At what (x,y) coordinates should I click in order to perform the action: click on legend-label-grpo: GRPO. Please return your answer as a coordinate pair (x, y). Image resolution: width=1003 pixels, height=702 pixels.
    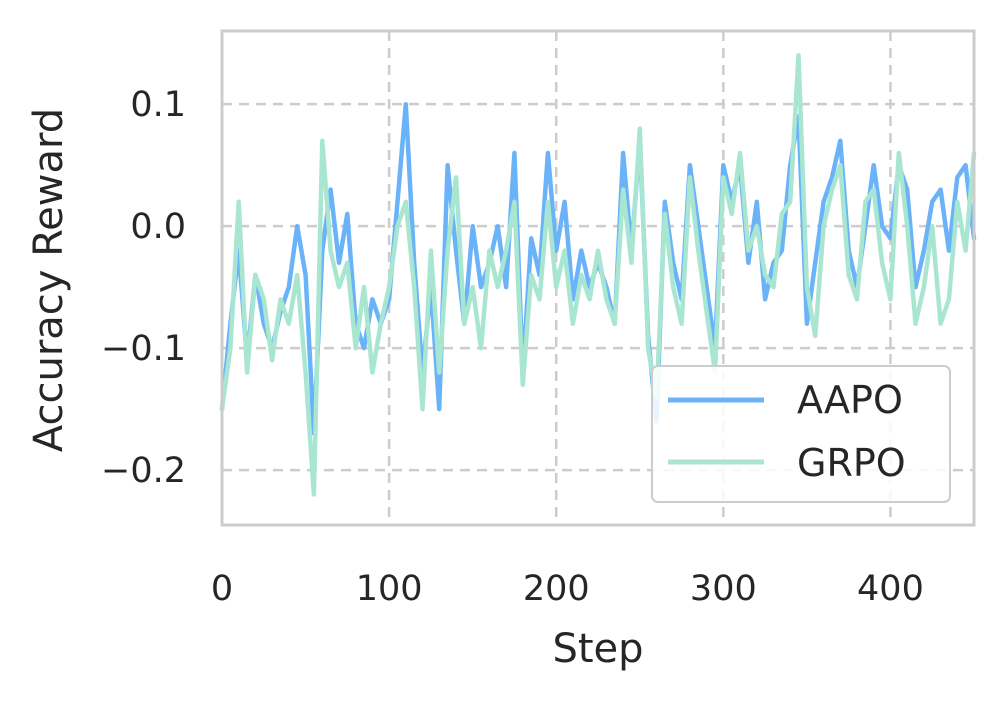
    Looking at the image, I should click on (851, 463).